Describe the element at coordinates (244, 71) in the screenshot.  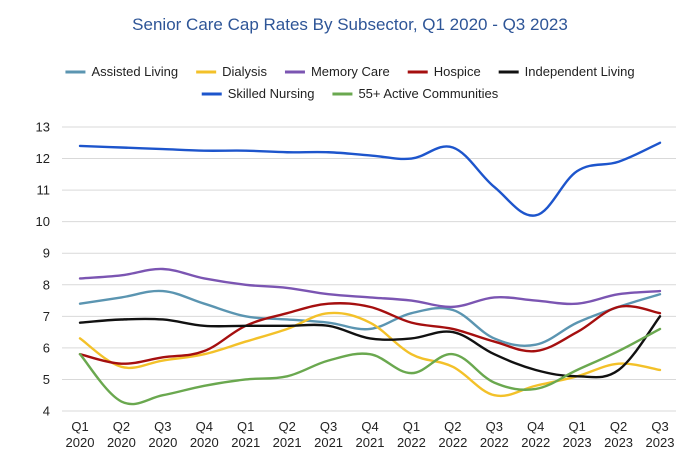
I see `legend-label: Dialysis` at that location.